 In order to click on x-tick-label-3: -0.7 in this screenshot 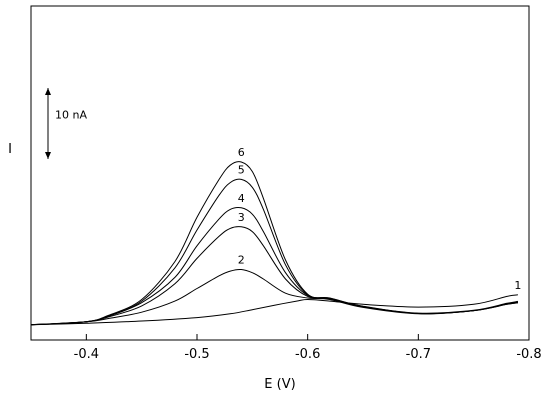, I will do `click(418, 354)`.